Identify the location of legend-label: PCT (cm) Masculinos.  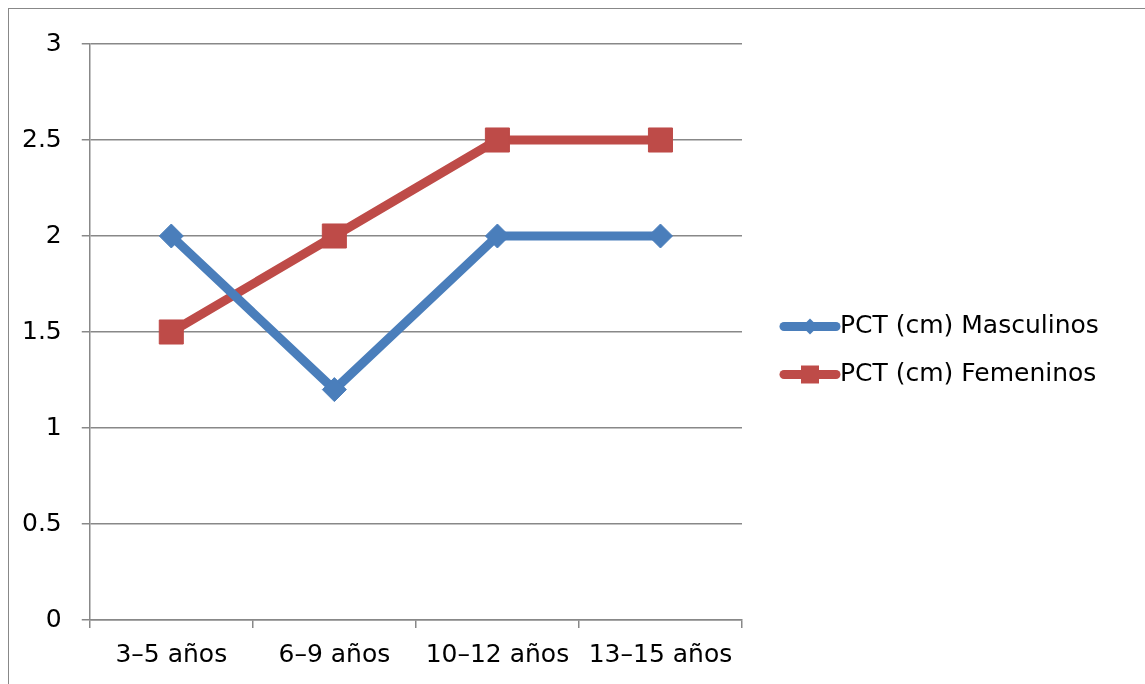
(969, 324).